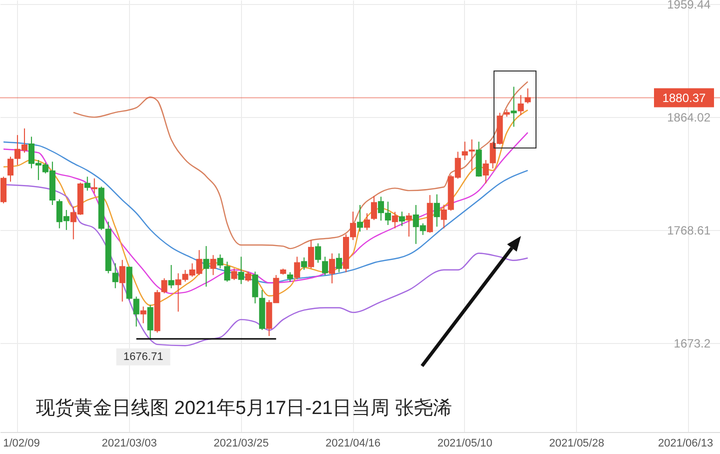 The image size is (720, 454). What do you see at coordinates (21, 444) in the screenshot?
I see `x-tick-label: 1/02/09` at bounding box center [21, 444].